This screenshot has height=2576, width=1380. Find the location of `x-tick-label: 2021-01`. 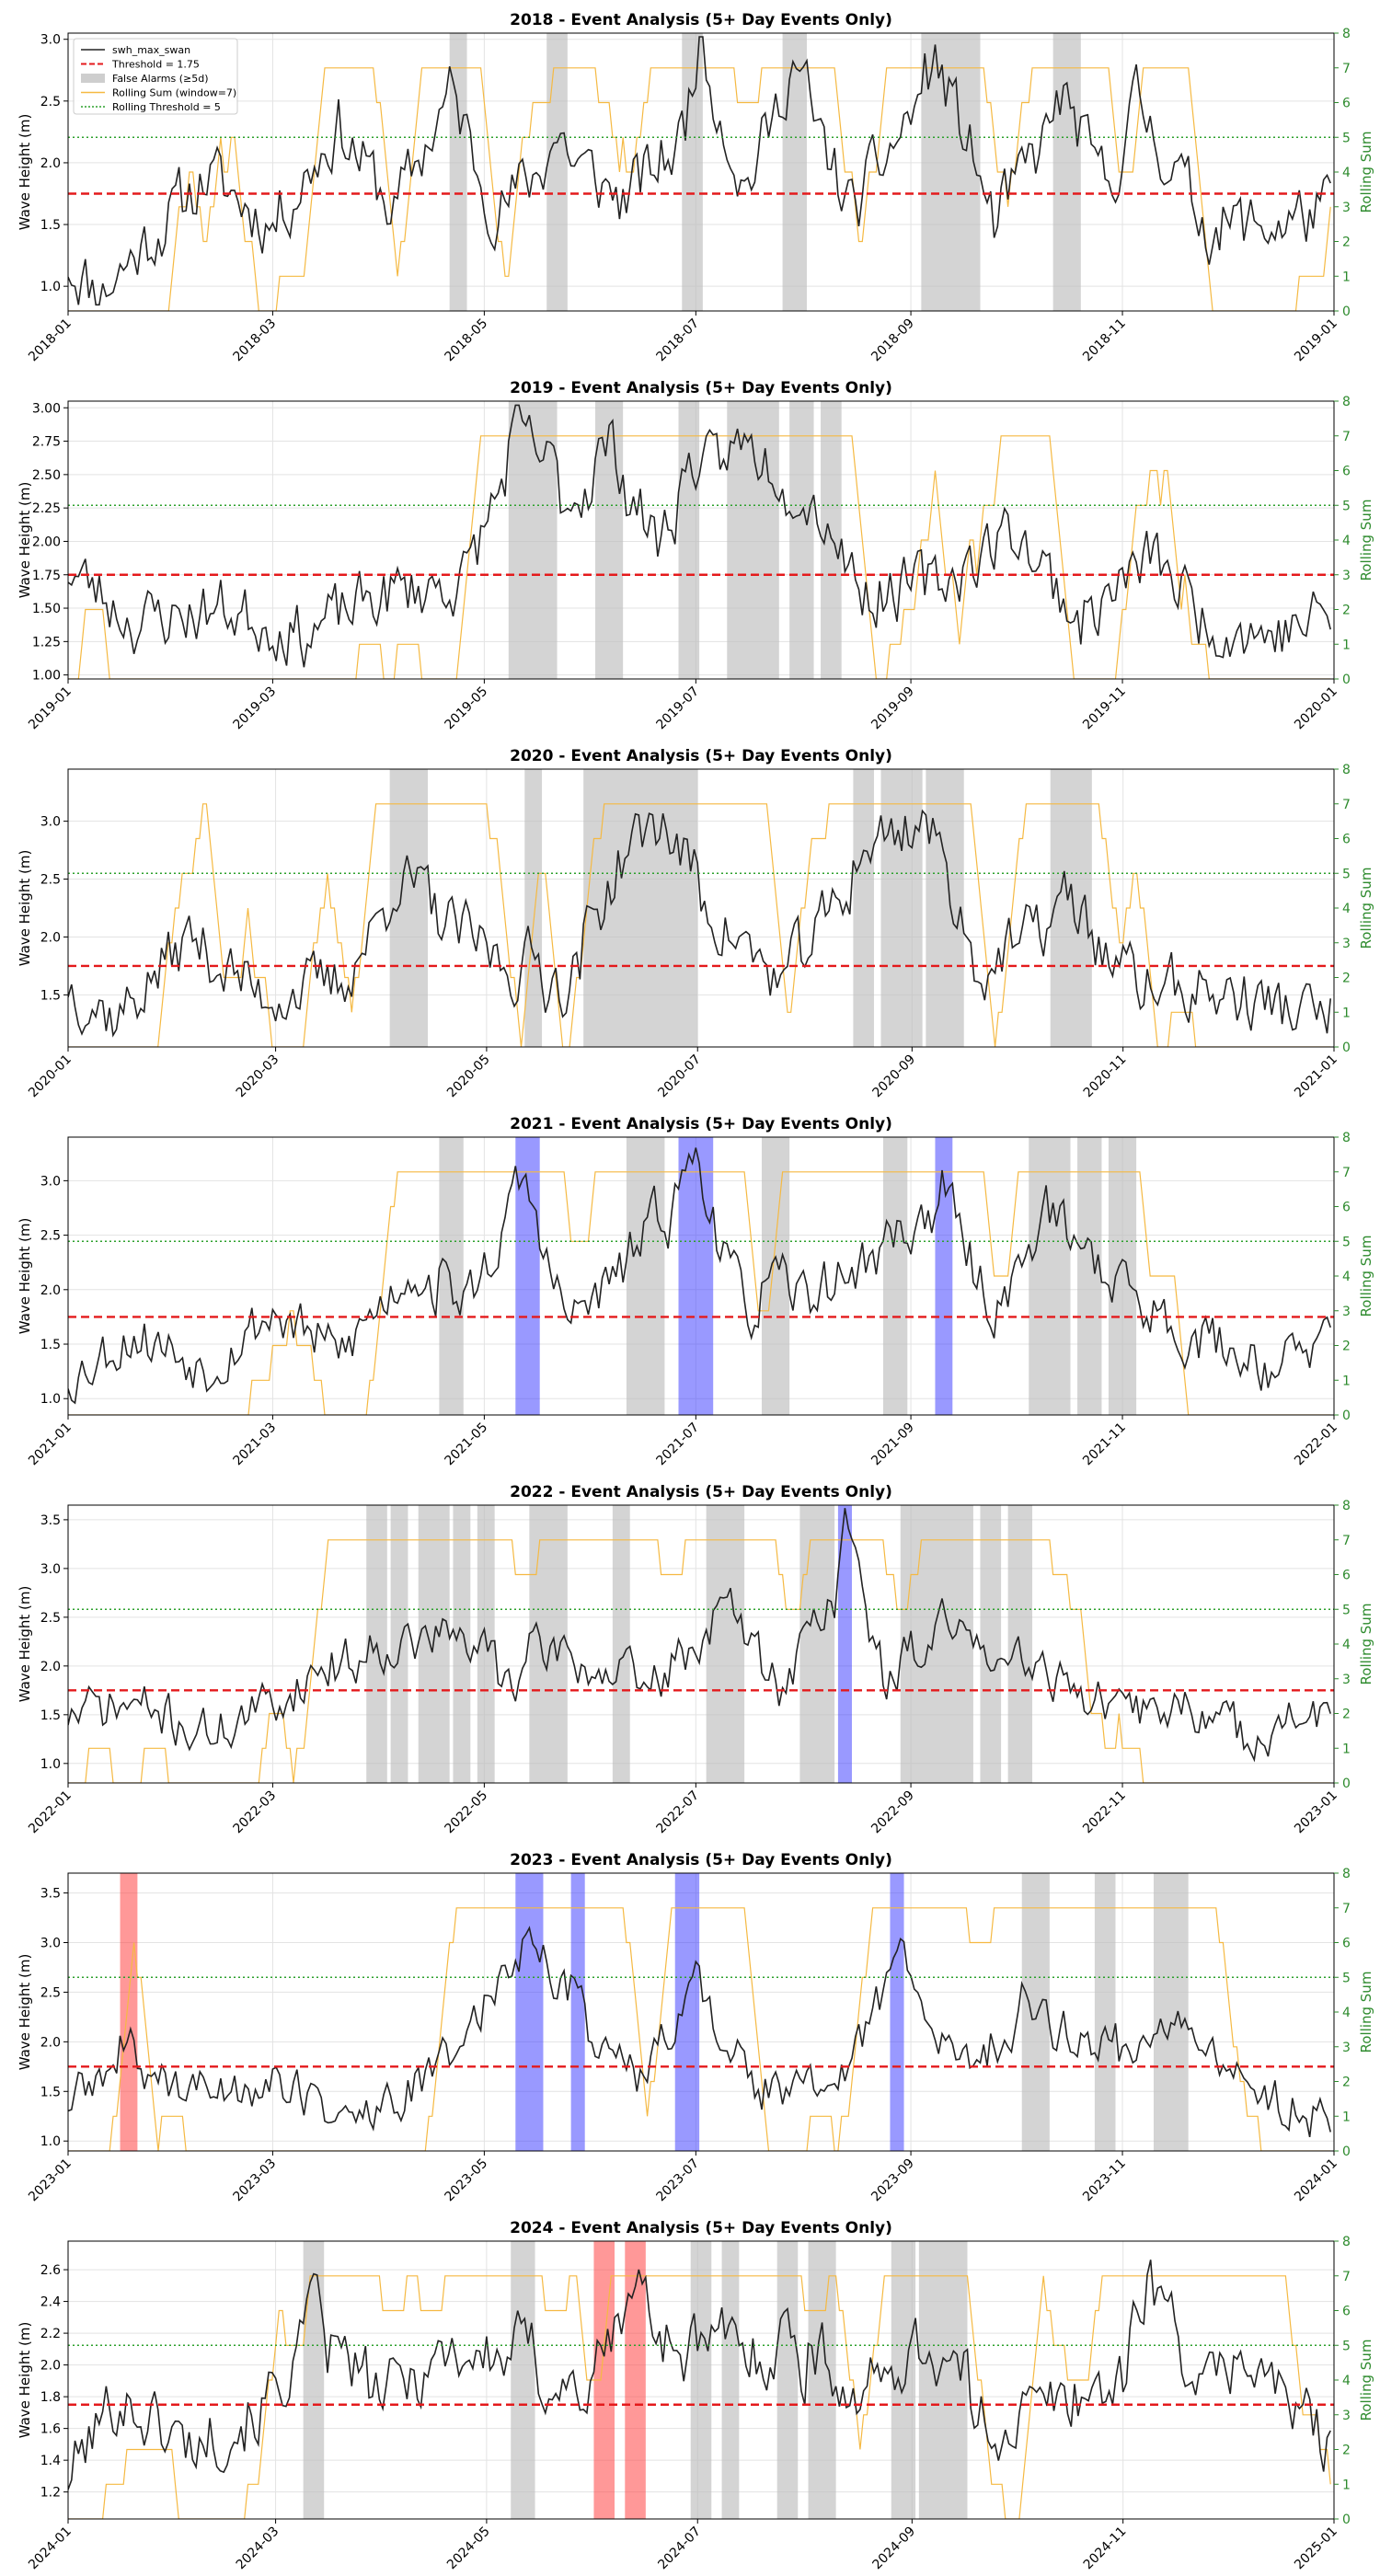

x-tick-label: 2021-01 is located at coordinates (50, 1444).